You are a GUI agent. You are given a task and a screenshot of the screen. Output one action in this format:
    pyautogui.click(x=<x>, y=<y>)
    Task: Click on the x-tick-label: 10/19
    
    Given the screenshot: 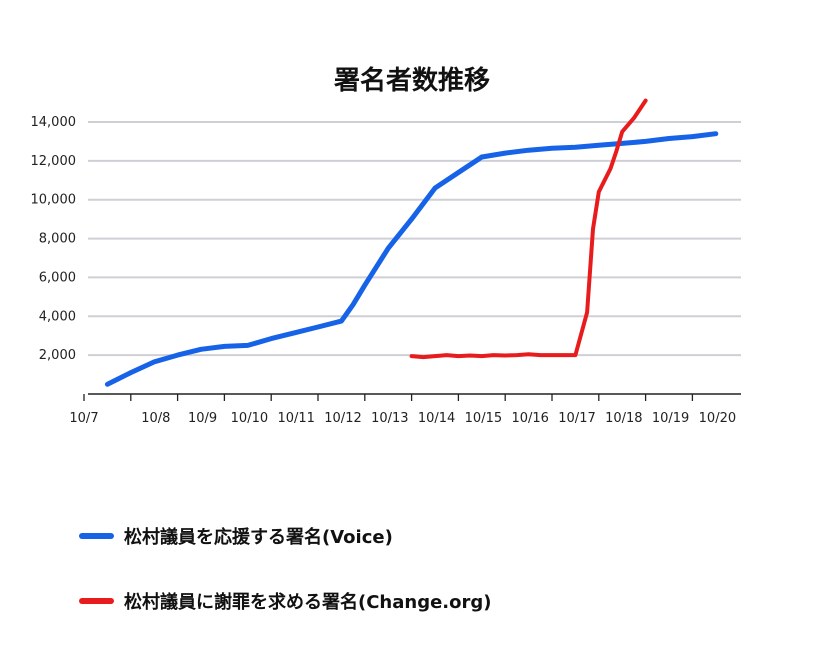 What is the action you would take?
    pyautogui.click(x=670, y=418)
    